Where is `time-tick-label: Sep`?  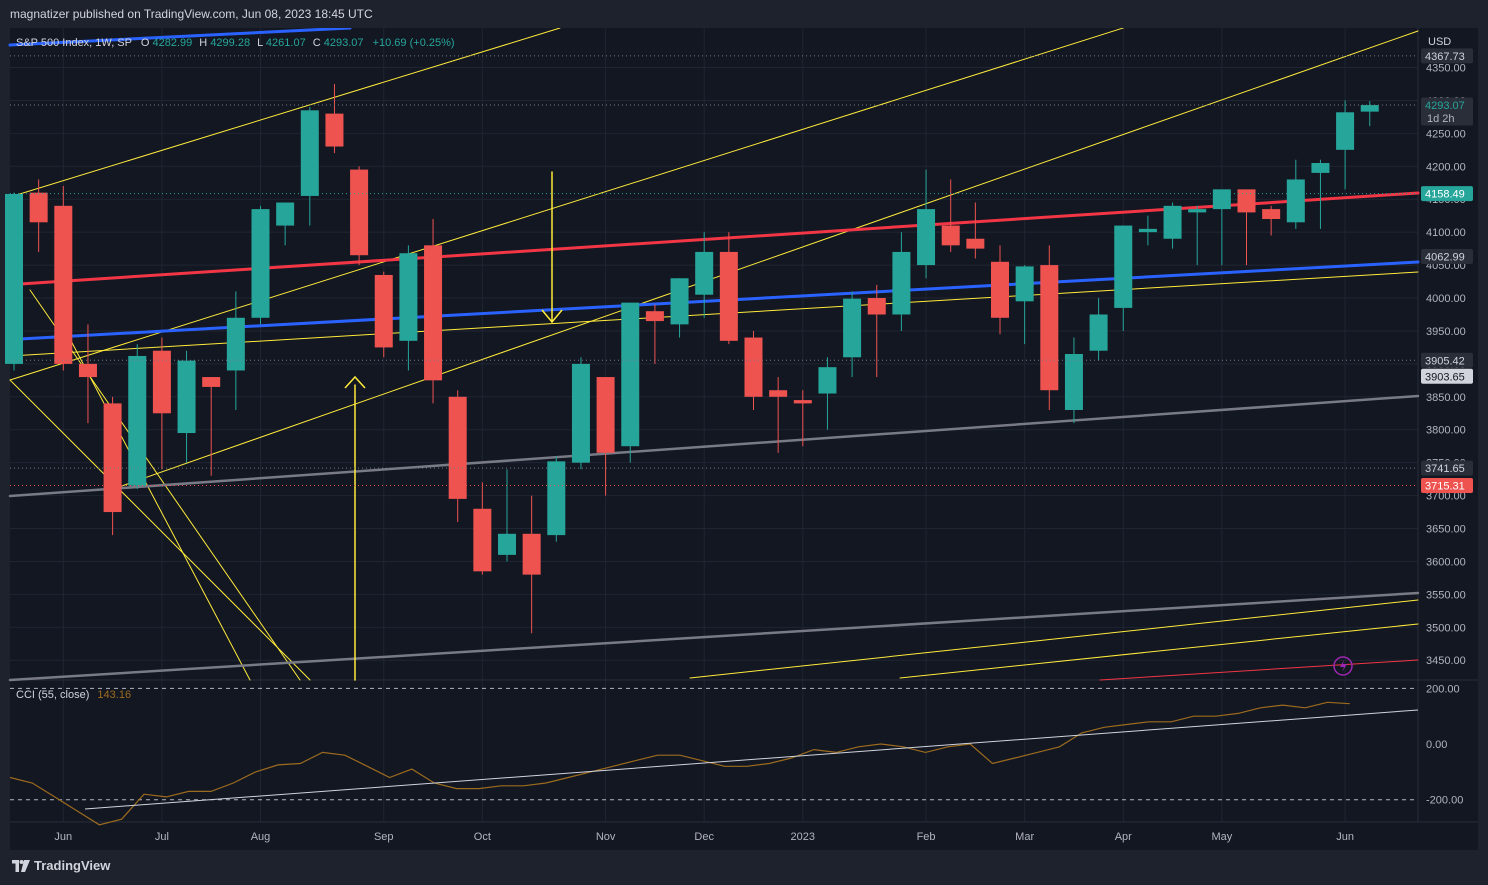
time-tick-label: Sep is located at coordinates (384, 837).